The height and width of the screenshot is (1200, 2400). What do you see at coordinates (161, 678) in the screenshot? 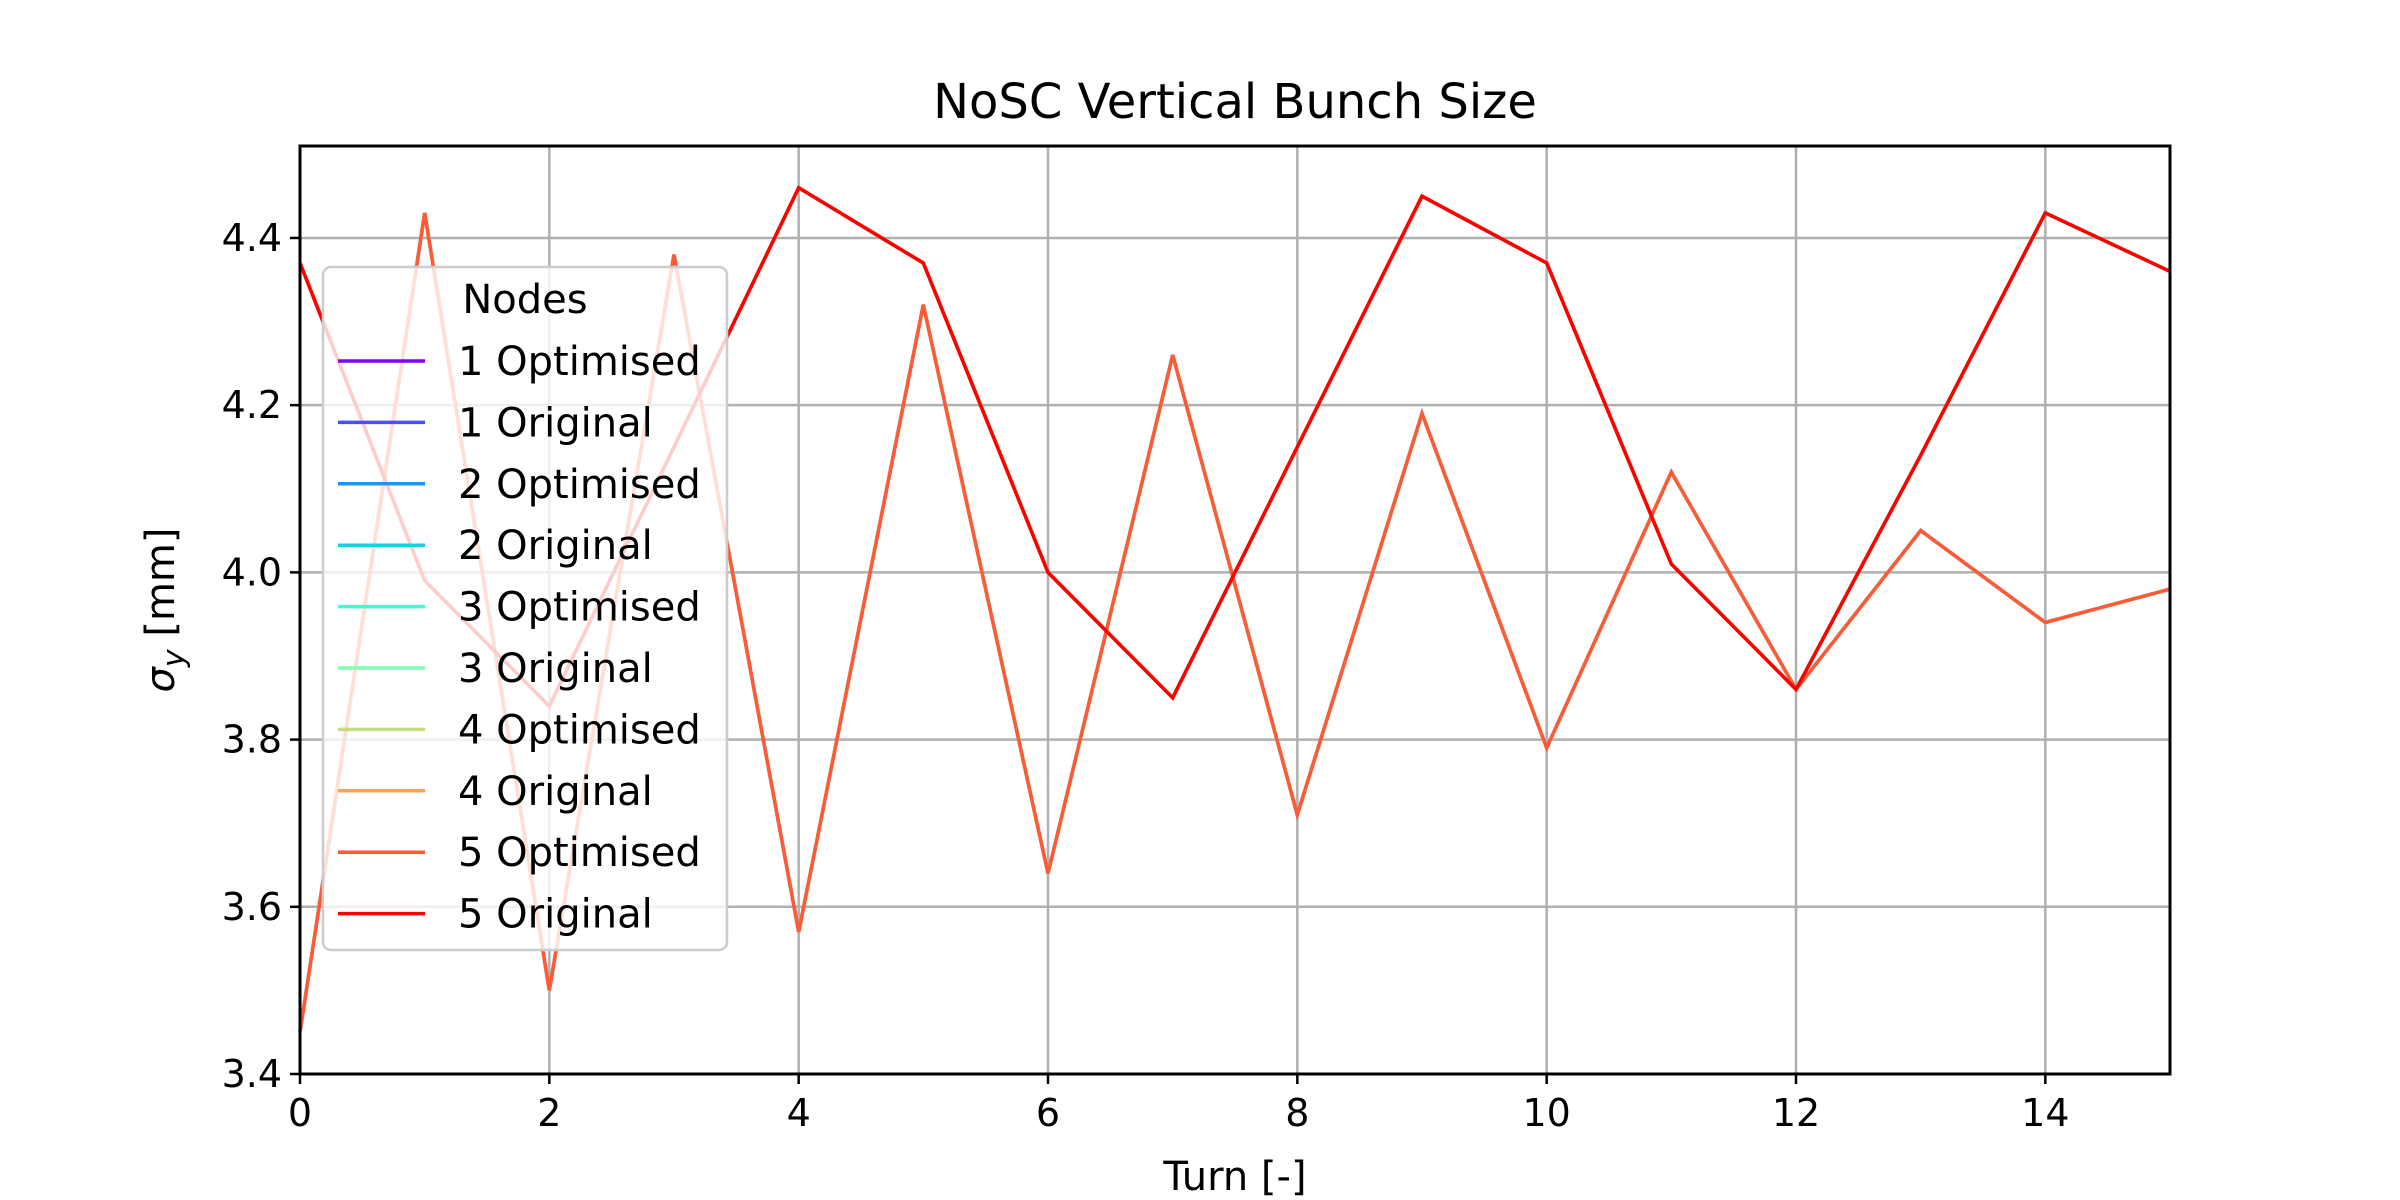
I see `y-axis-label-symbol: σ` at bounding box center [161, 678].